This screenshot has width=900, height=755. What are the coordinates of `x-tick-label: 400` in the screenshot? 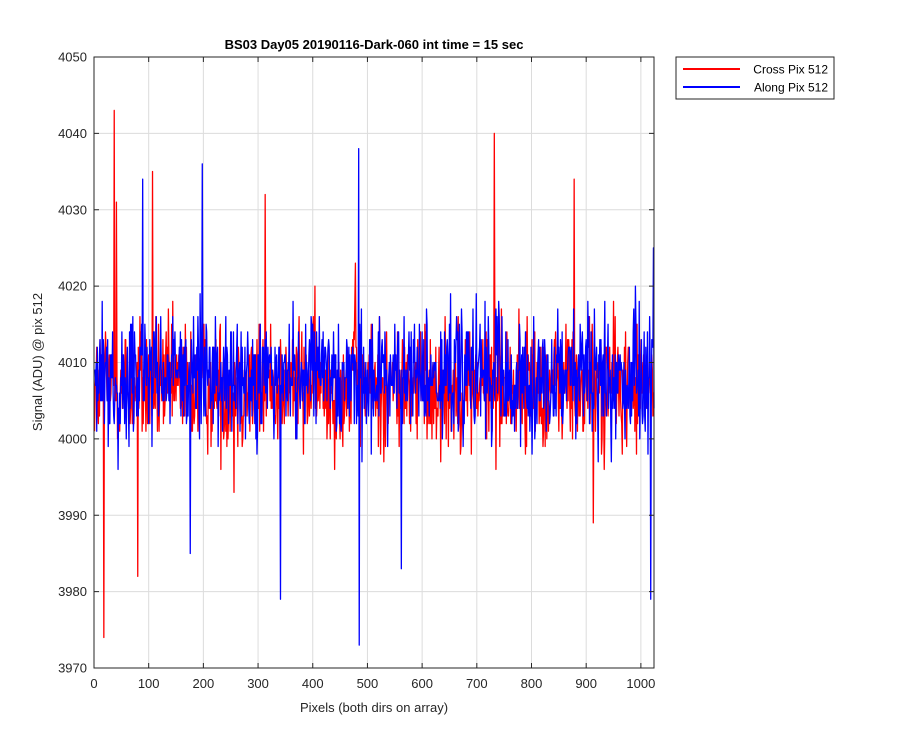 It's located at (313, 683).